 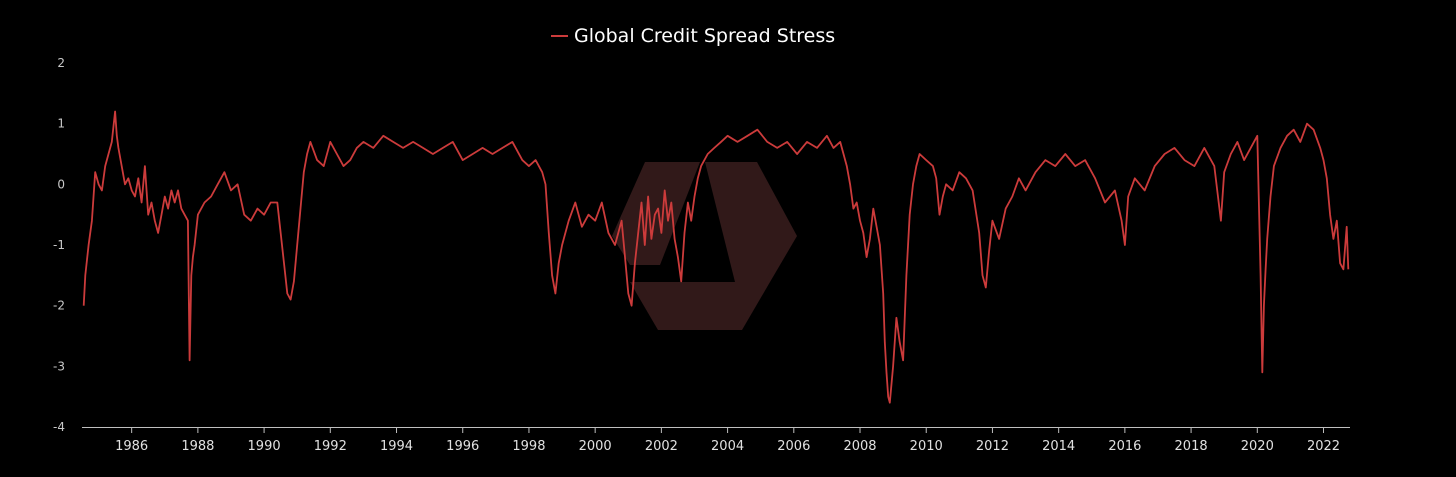 What do you see at coordinates (1257, 446) in the screenshot?
I see `x-tick-label: 2020` at bounding box center [1257, 446].